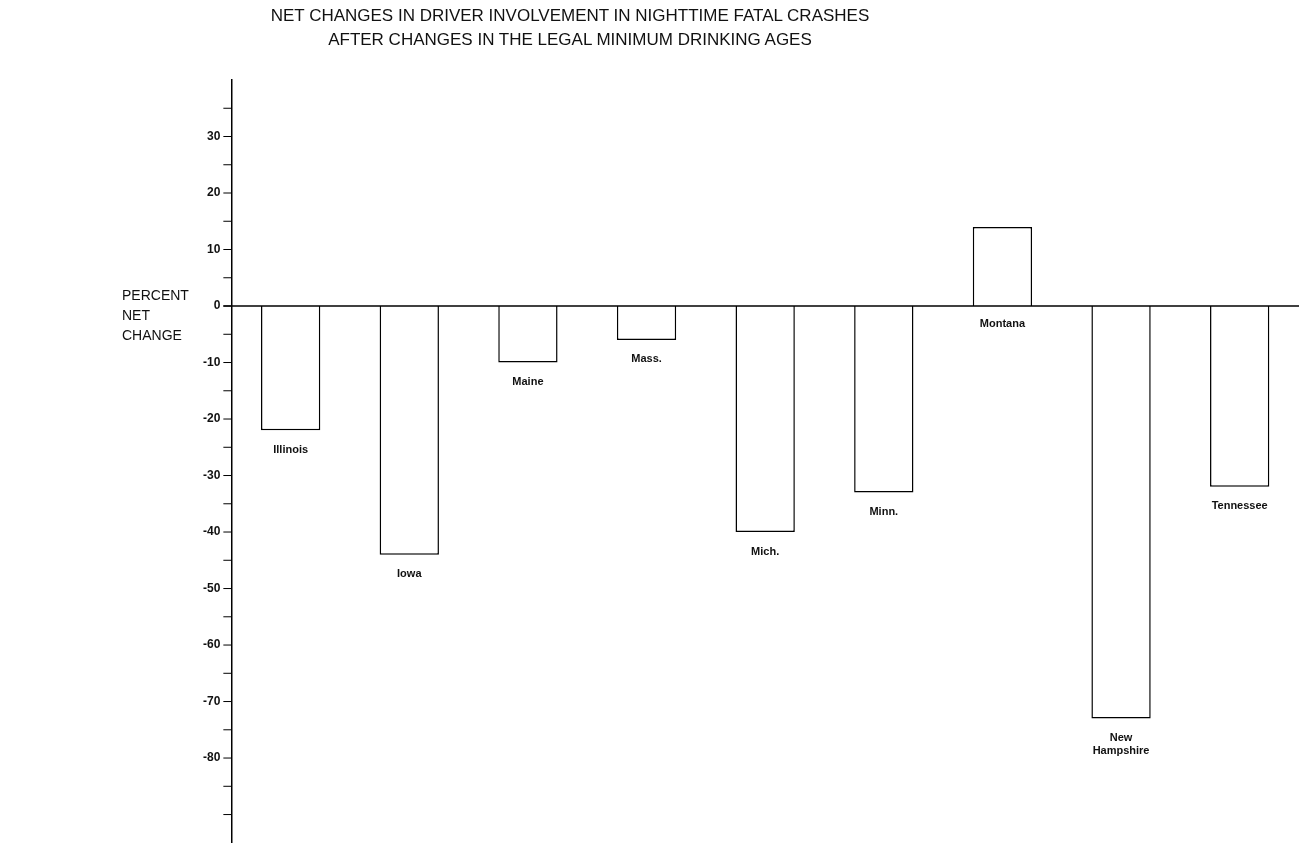  I want to click on x-tick-label: Montana, so click(1002, 322).